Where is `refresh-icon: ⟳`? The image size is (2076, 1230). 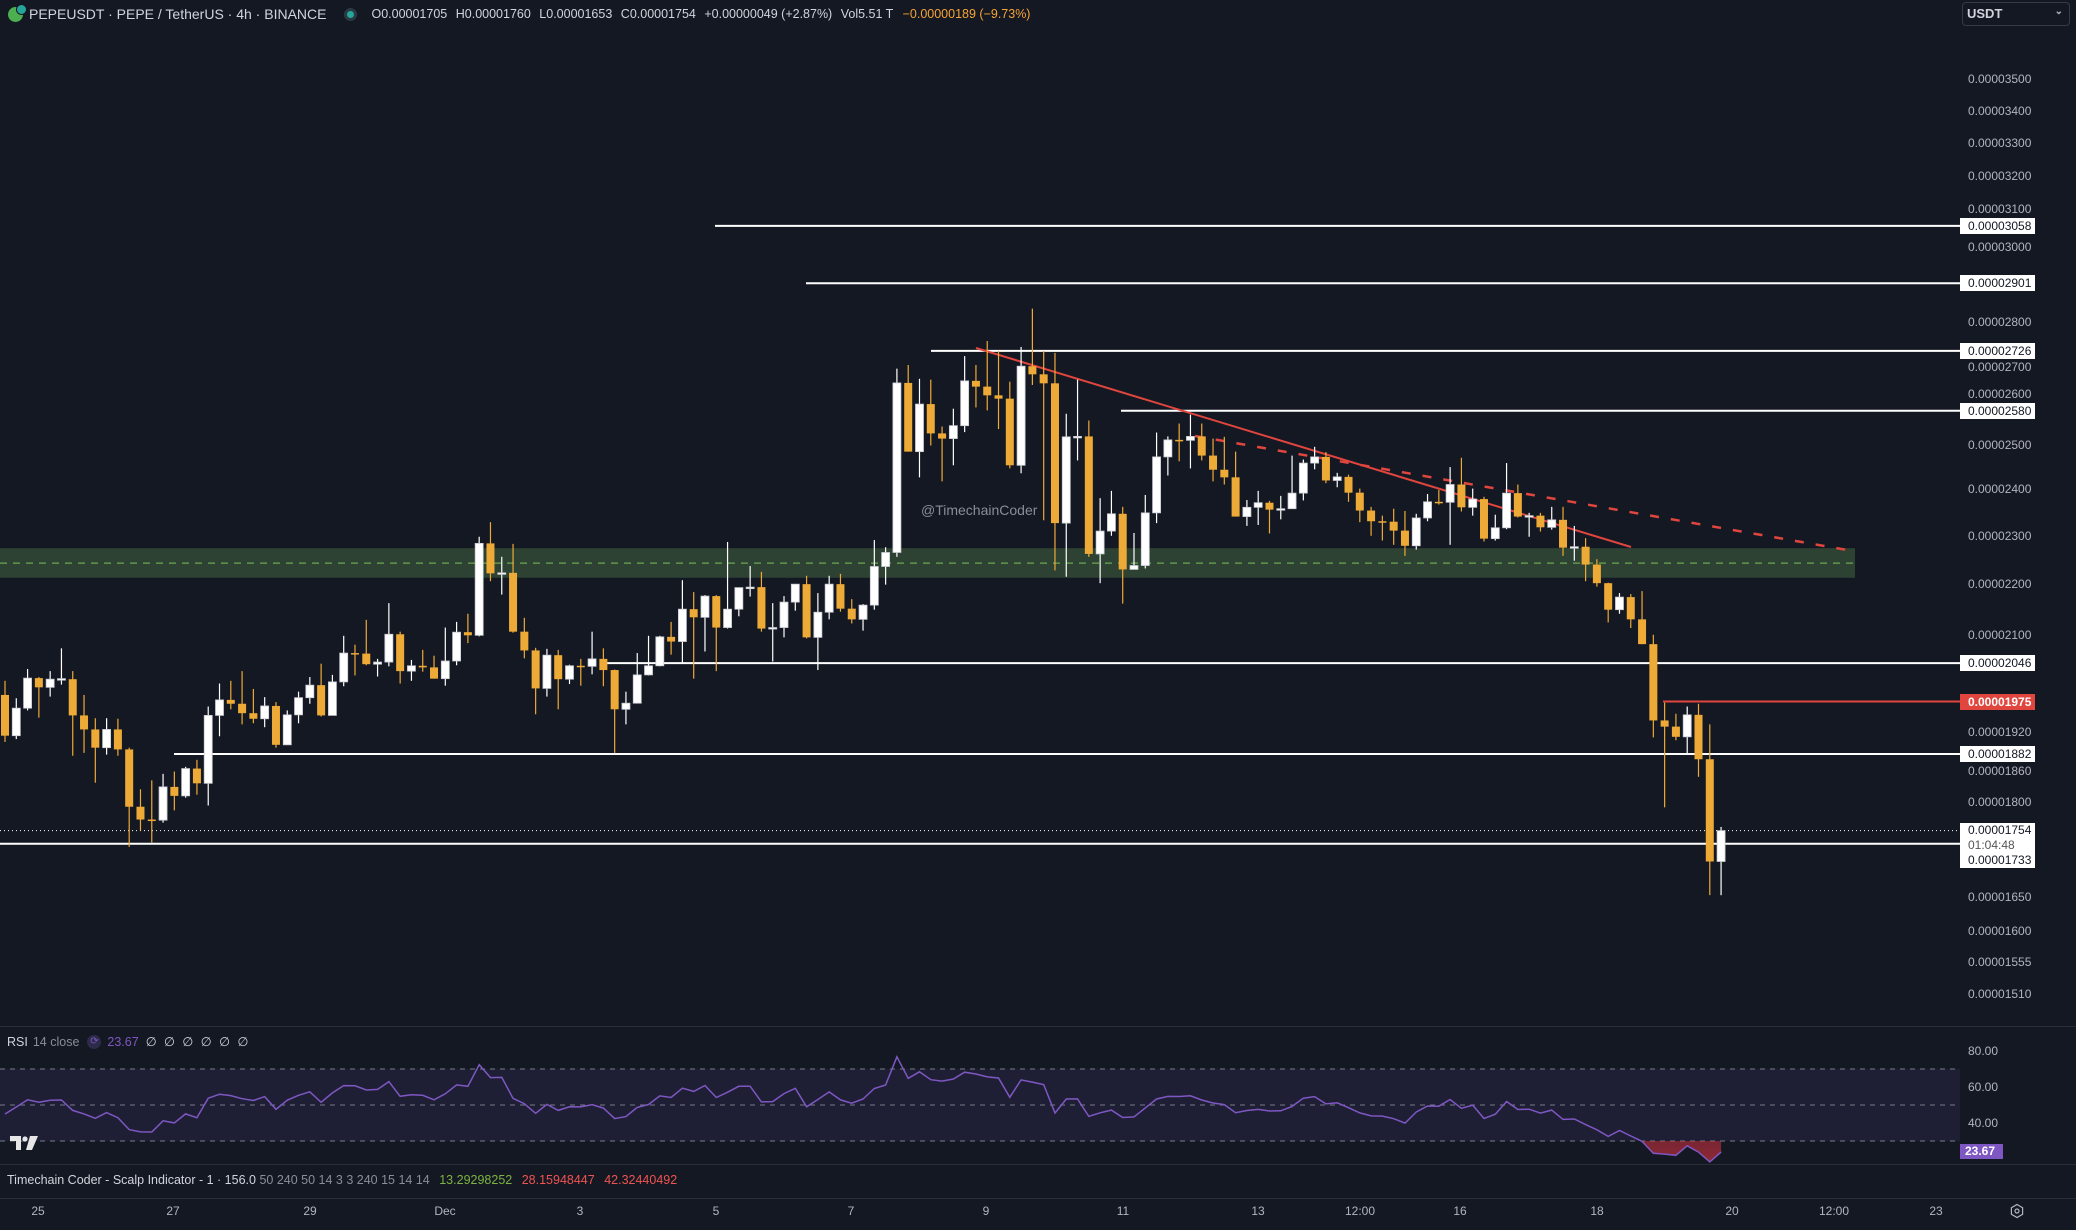 refresh-icon: ⟳ is located at coordinates (94, 1041).